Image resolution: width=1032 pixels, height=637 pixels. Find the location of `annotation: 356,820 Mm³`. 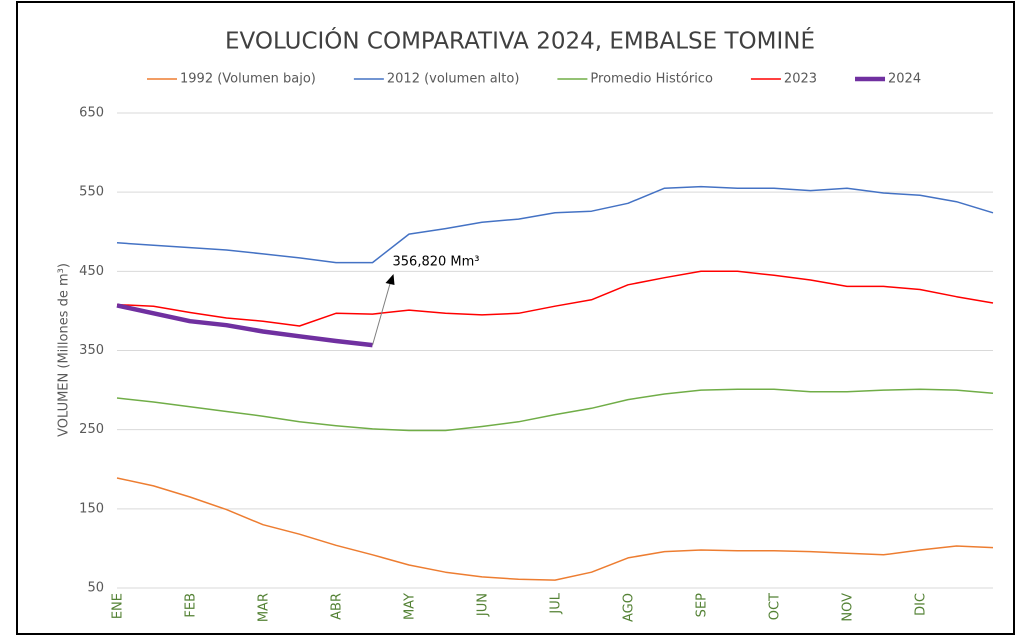

annotation: 356,820 Mm³ is located at coordinates (436, 262).